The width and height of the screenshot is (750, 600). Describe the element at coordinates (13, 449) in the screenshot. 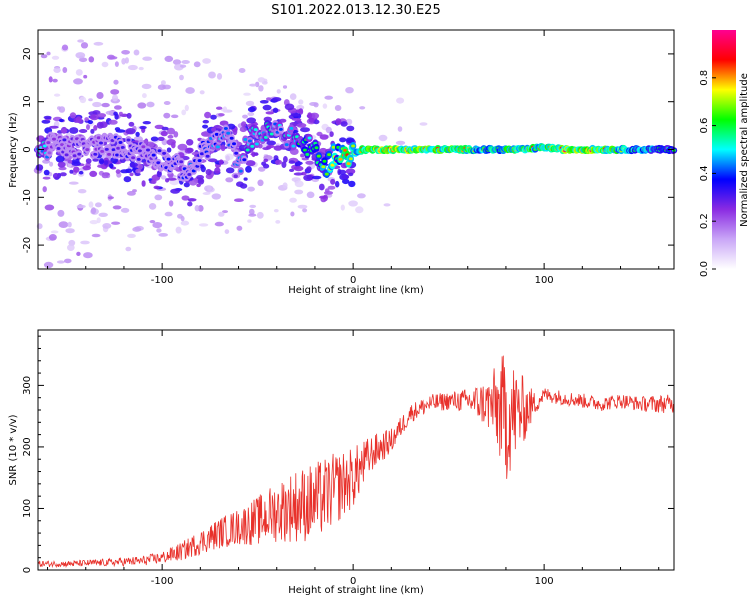

I see `snr-y-label: SNR (10 * v/v)` at that location.